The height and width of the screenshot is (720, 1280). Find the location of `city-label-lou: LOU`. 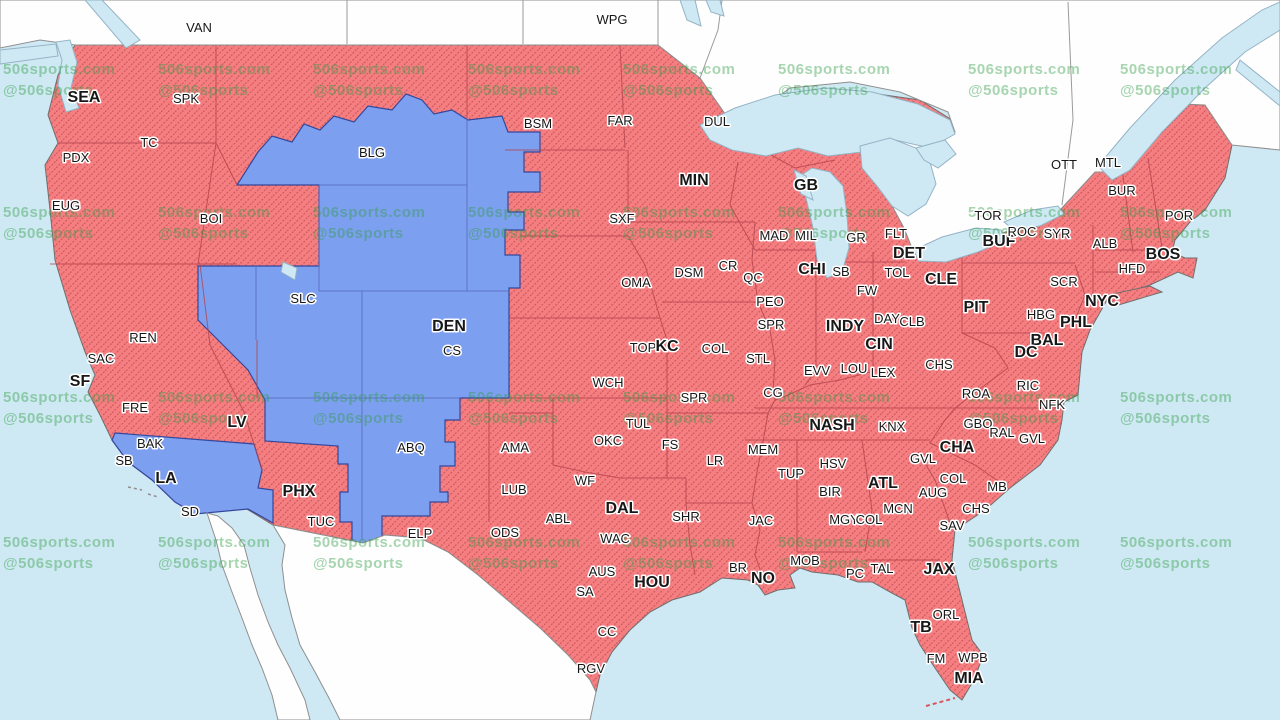

city-label-lou: LOU is located at coordinates (854, 368).